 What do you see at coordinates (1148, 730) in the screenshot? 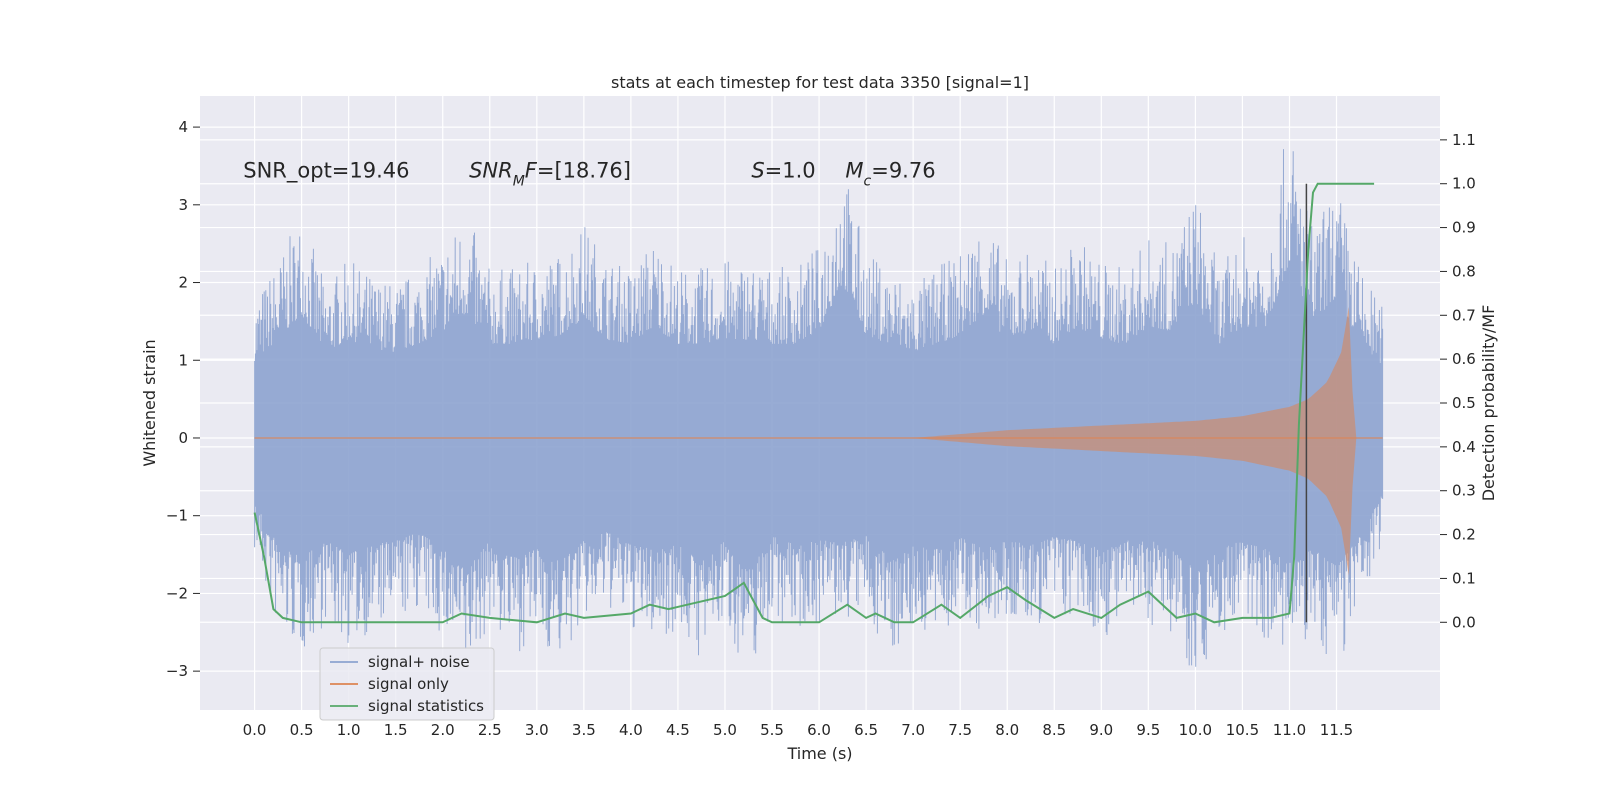
I see `x-tick-label: 9.5` at bounding box center [1148, 730].